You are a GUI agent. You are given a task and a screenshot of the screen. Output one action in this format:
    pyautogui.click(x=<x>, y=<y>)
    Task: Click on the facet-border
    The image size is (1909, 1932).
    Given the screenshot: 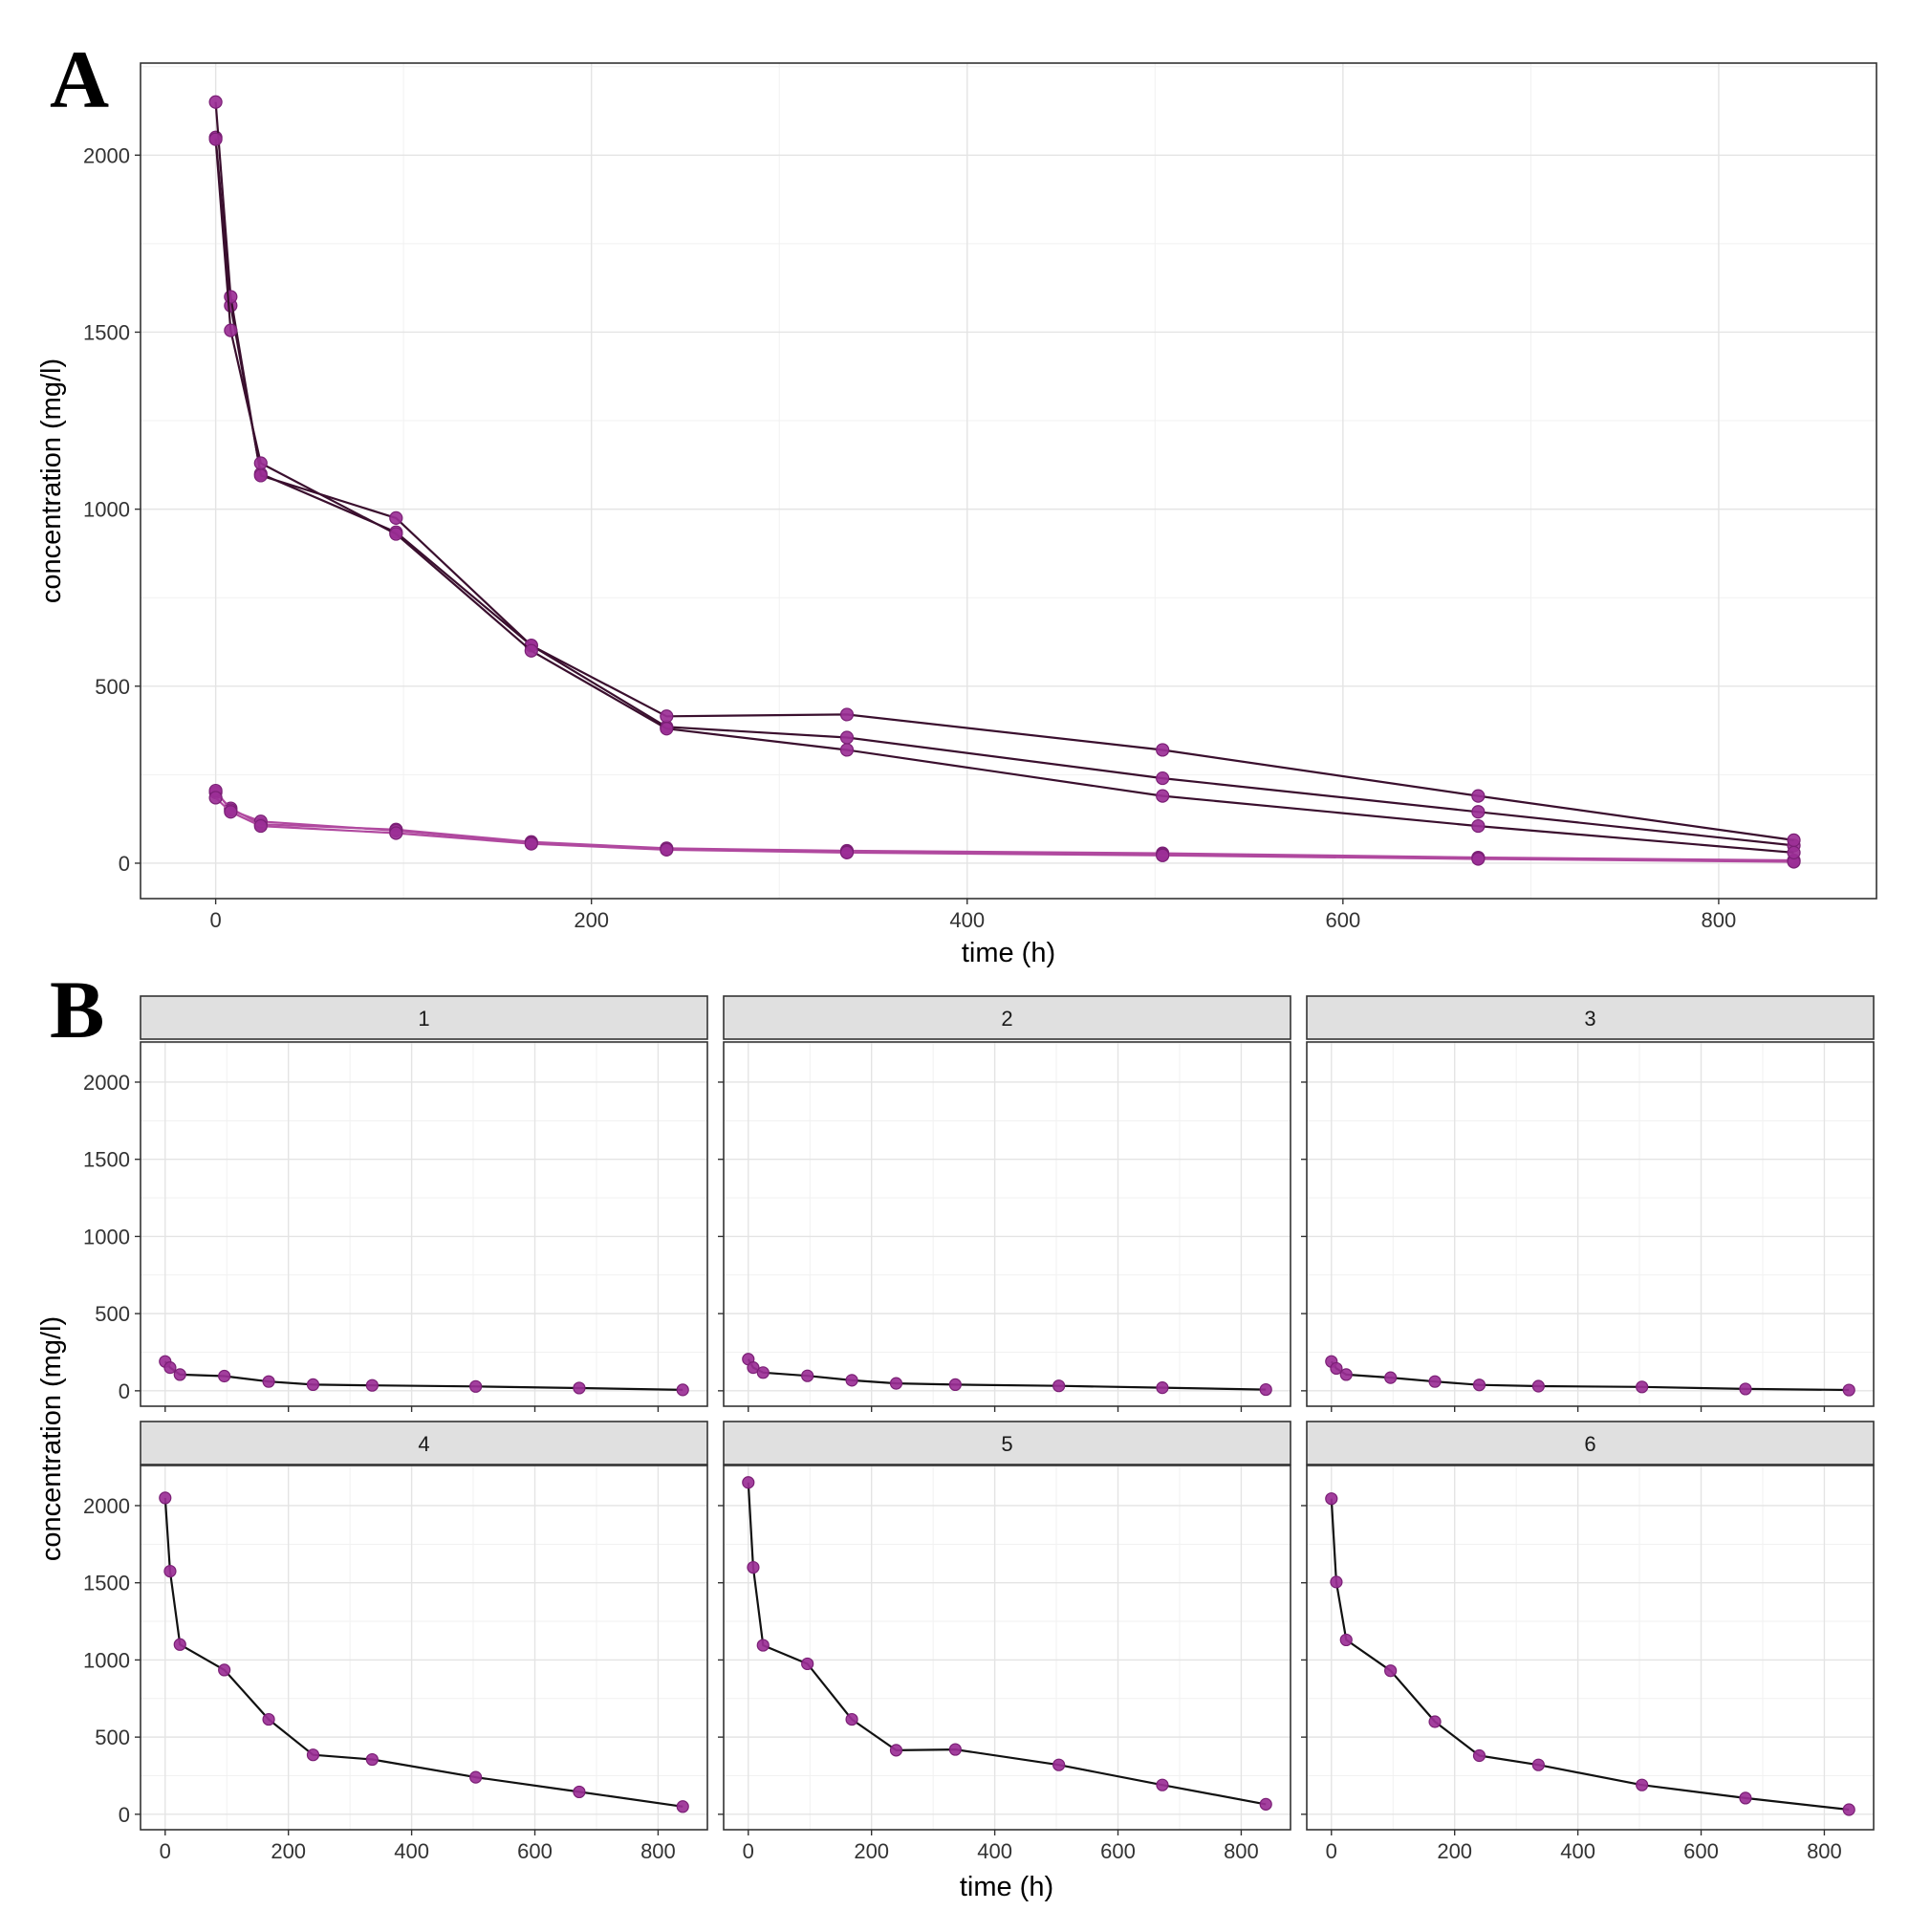 What is the action you would take?
    pyautogui.click(x=1007, y=1648)
    